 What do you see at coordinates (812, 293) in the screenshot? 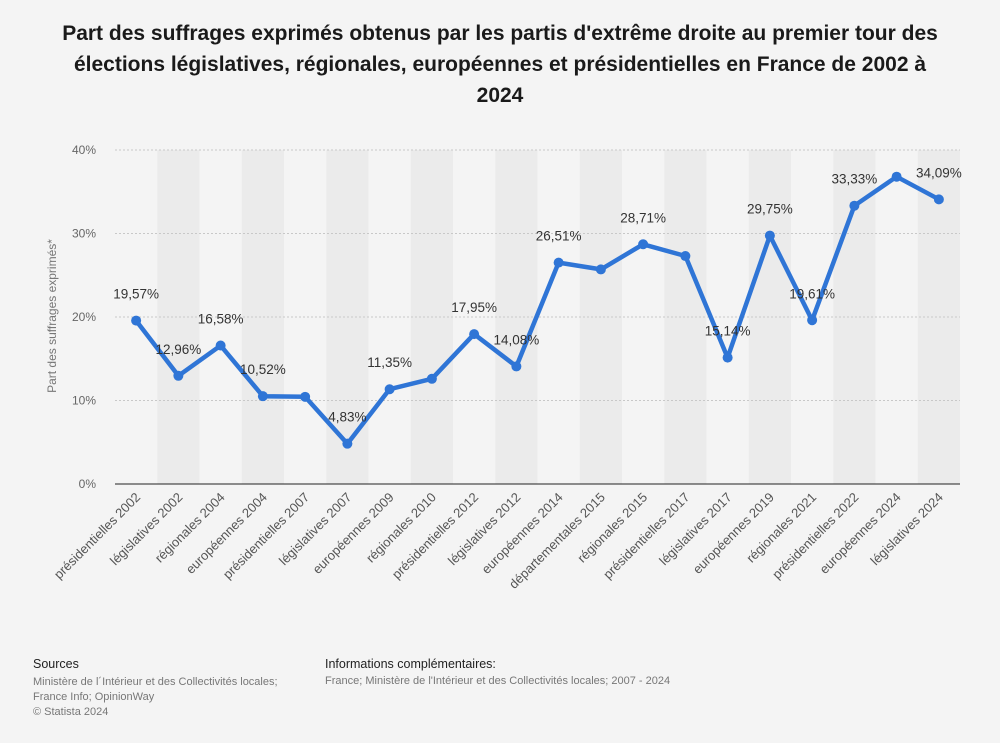
I see `data-label: 19,61%` at bounding box center [812, 293].